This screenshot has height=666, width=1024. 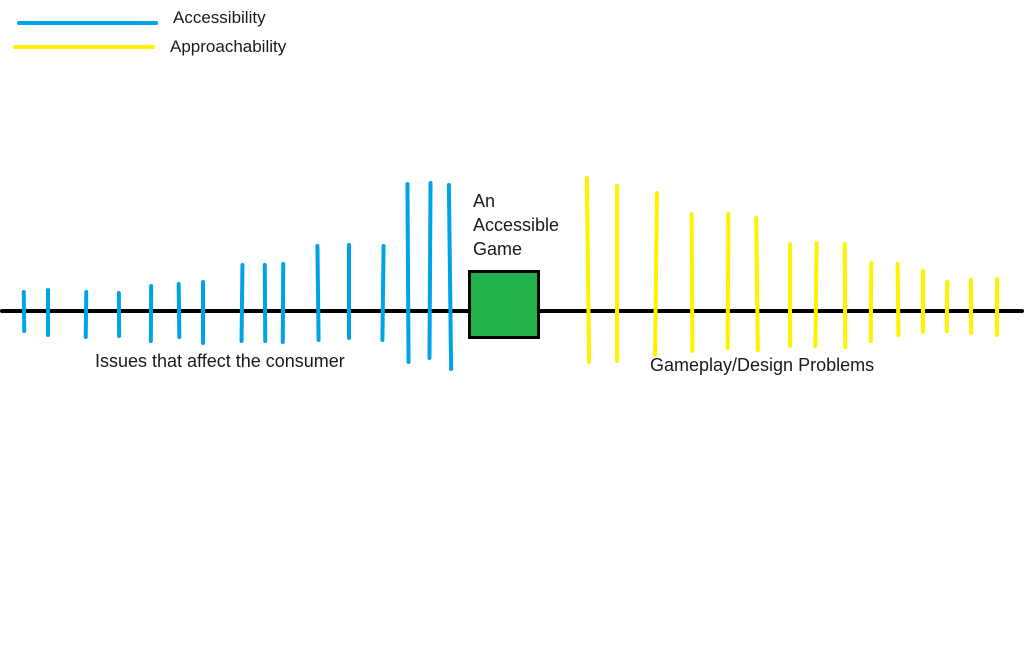 I want to click on accessible-game-label-line3: Game, so click(x=498, y=249).